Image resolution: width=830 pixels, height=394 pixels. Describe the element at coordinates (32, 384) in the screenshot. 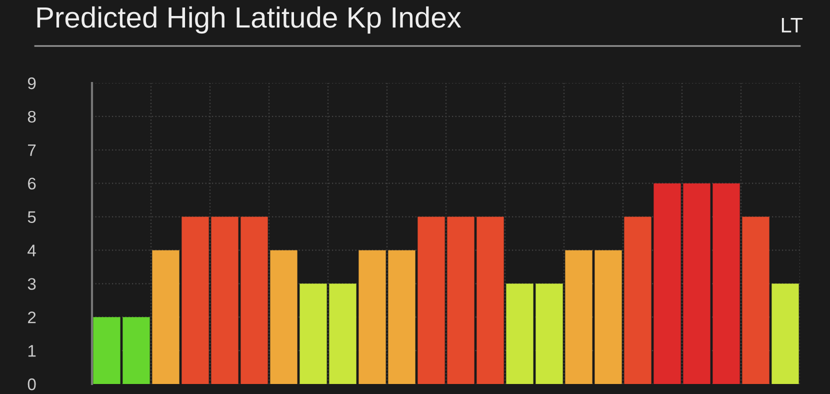

I see `y-tick-label: 0` at that location.